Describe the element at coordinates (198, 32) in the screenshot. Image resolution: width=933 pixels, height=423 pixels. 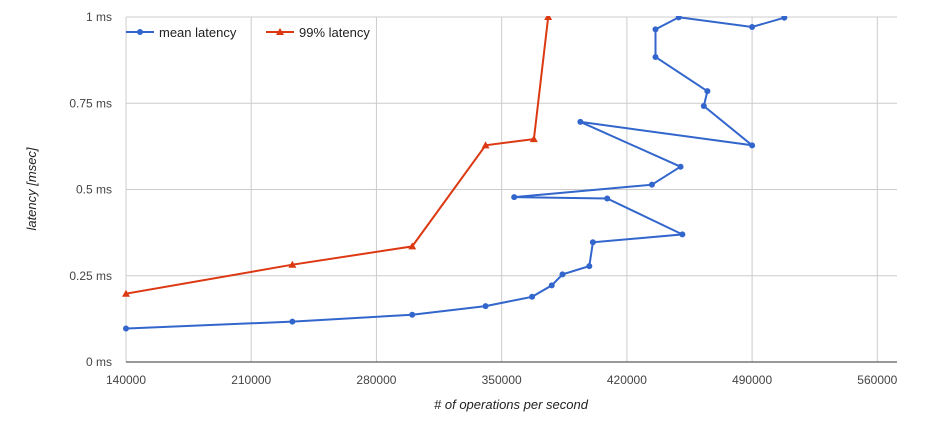
I see `legend-label-mean-latency: mean latency` at that location.